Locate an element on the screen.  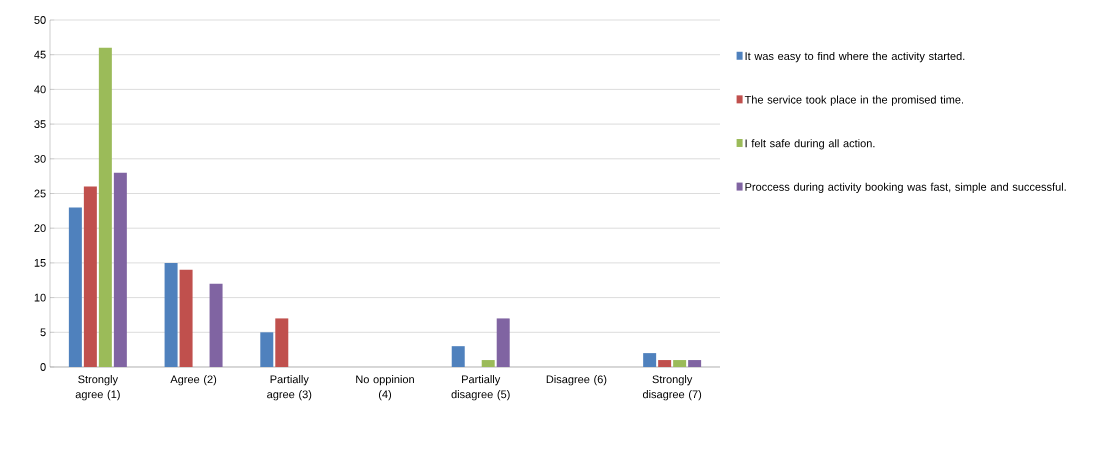
x-tick-label: Partially disagree (5) is located at coordinates (480, 388).